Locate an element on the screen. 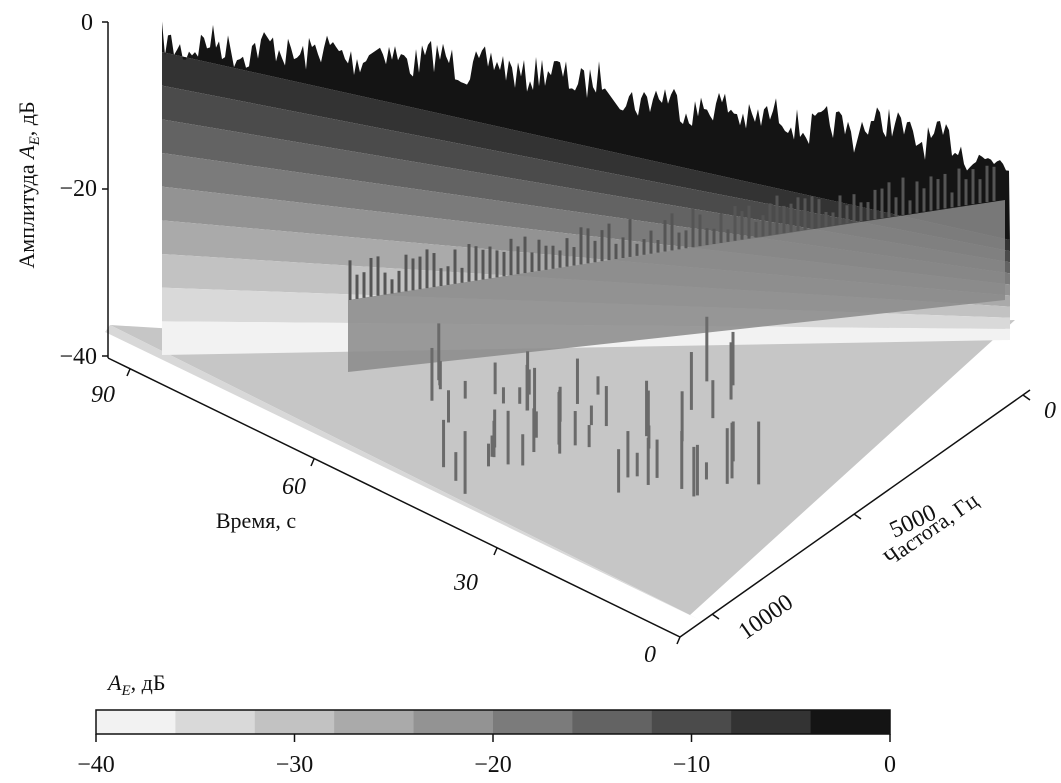 The width and height of the screenshot is (1061, 783). colorbar-tick-0: −40 is located at coordinates (96, 765).